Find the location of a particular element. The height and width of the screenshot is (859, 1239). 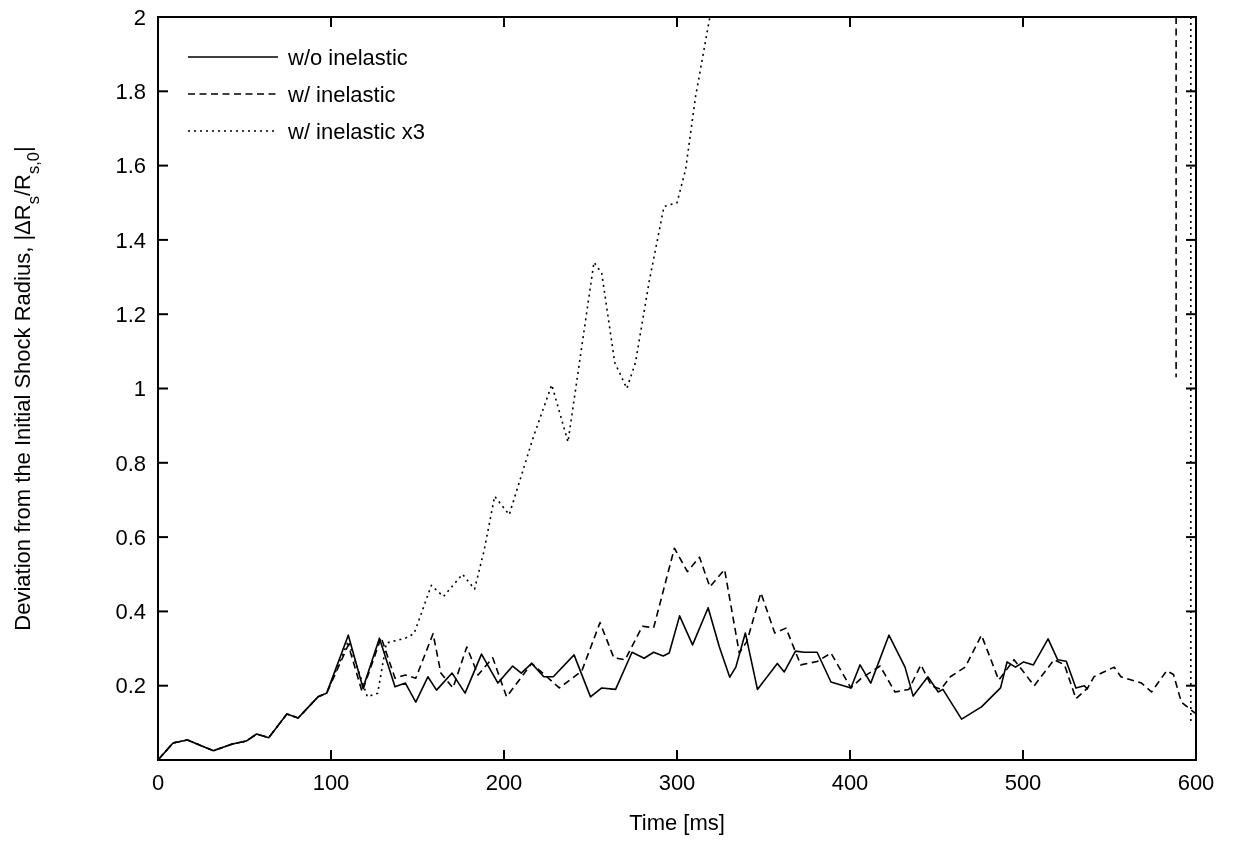

x-tick-label: 0 is located at coordinates (158, 782).